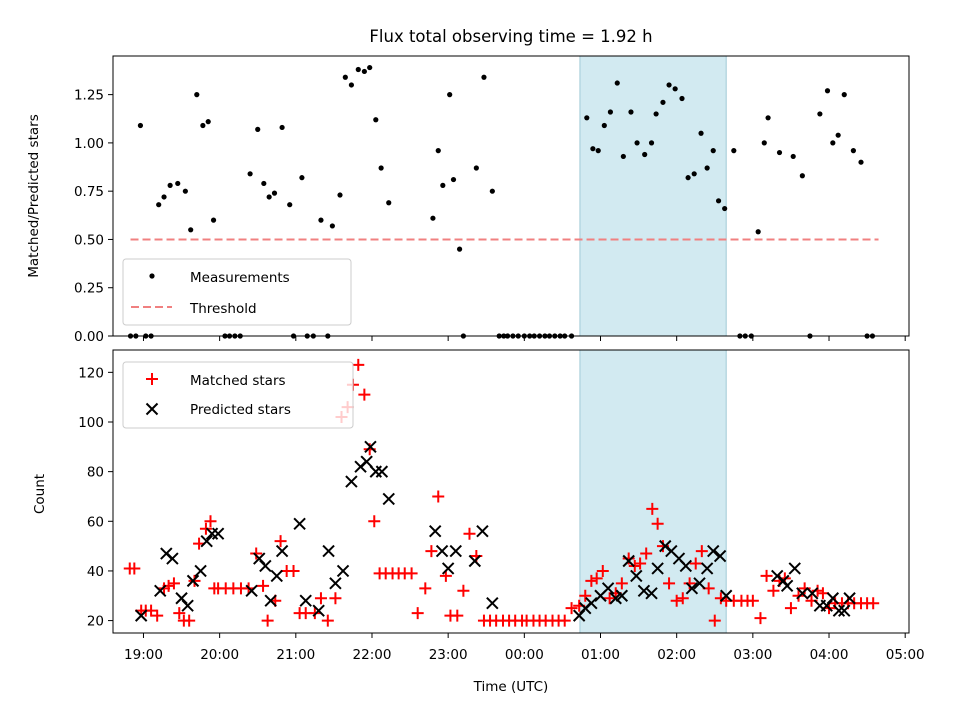  I want to click on legend-predicted-marker, so click(152, 409).